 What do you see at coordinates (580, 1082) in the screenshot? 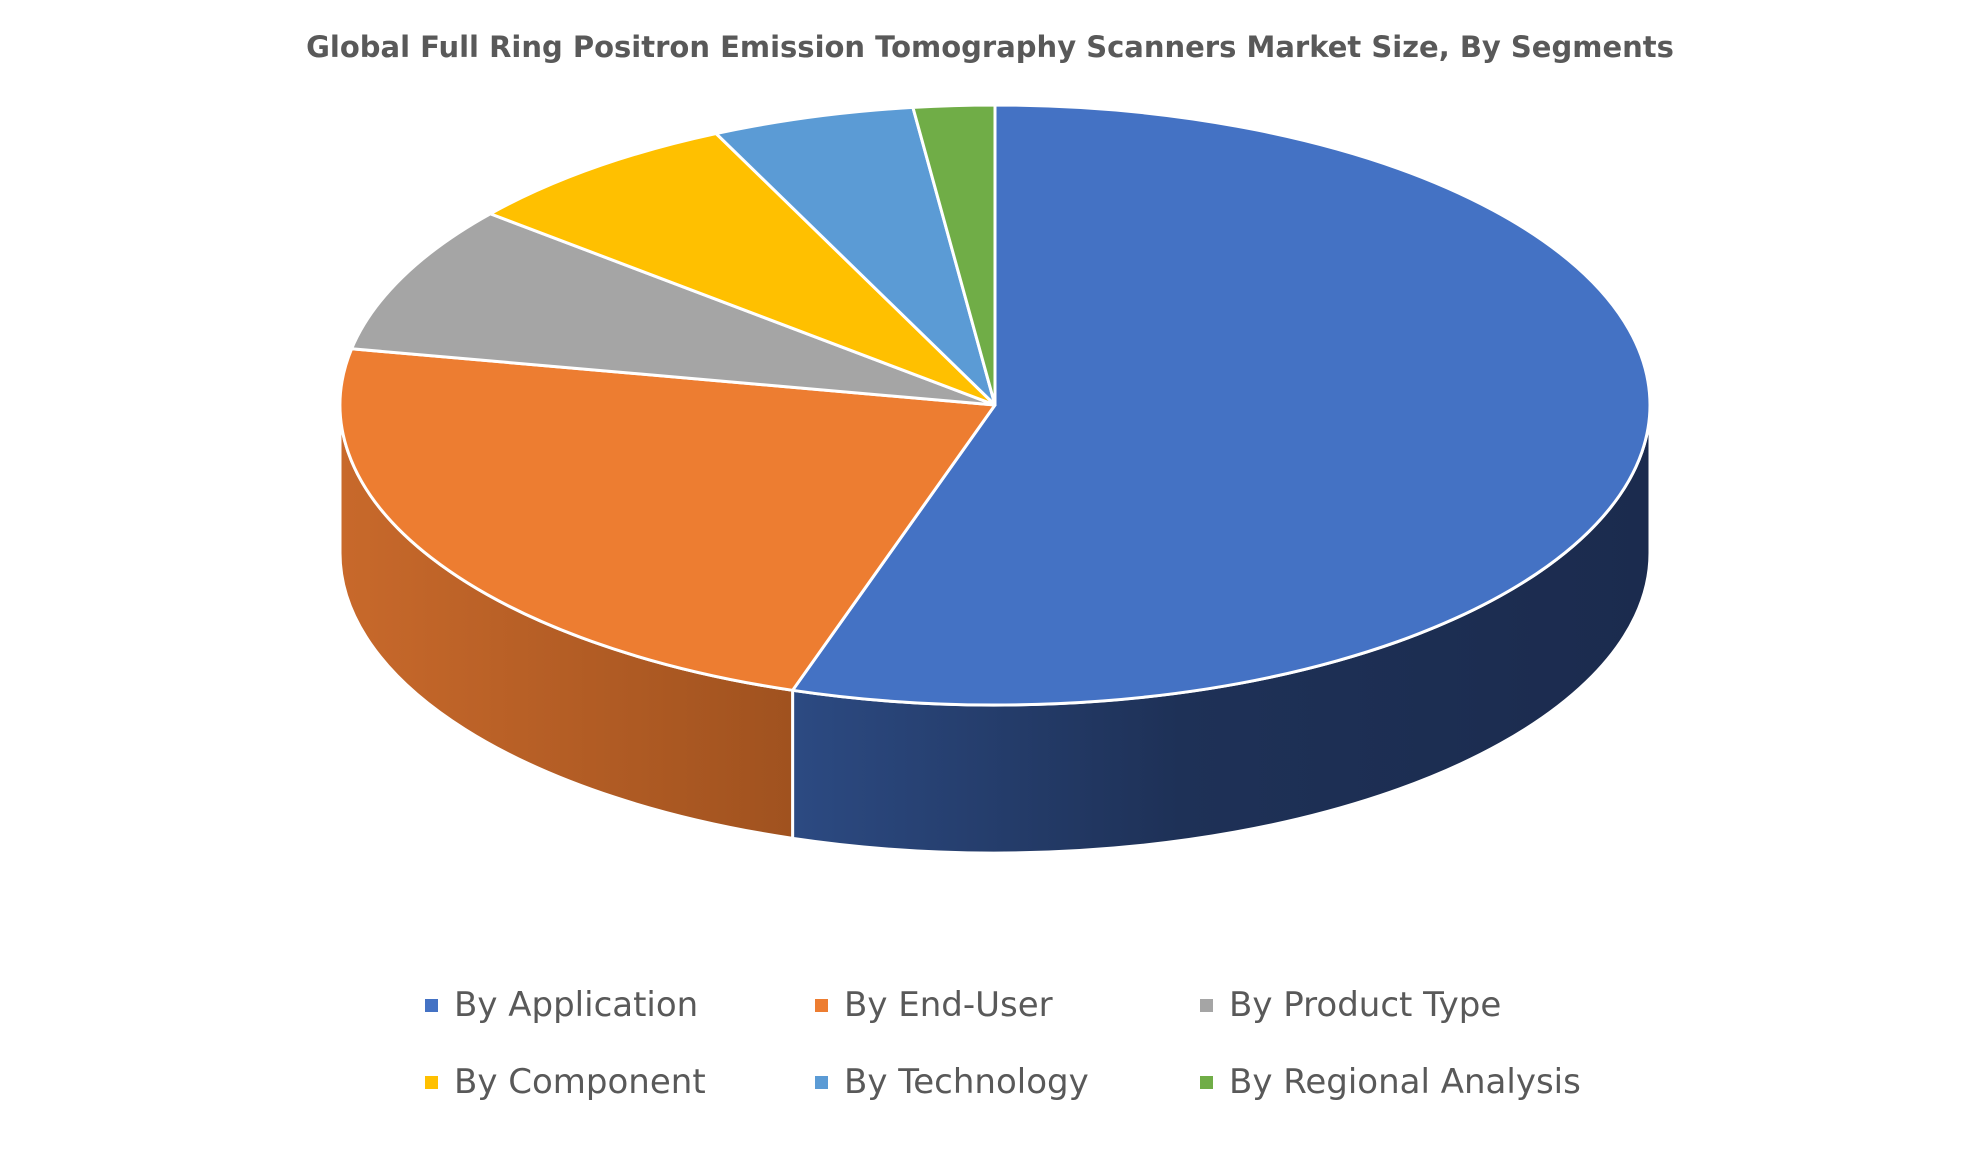
I see `legend-label-by-component: By Component` at bounding box center [580, 1082].